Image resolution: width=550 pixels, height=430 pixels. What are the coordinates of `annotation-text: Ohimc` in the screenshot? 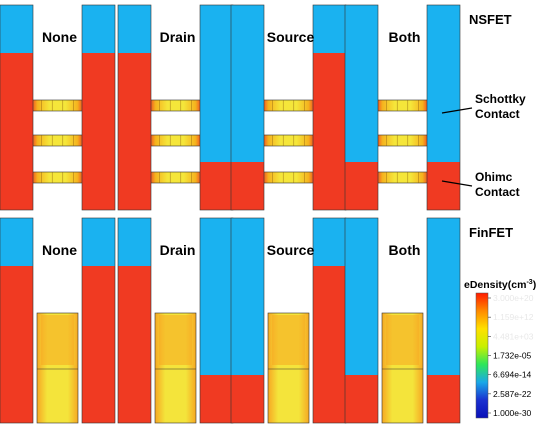 It's located at (494, 177).